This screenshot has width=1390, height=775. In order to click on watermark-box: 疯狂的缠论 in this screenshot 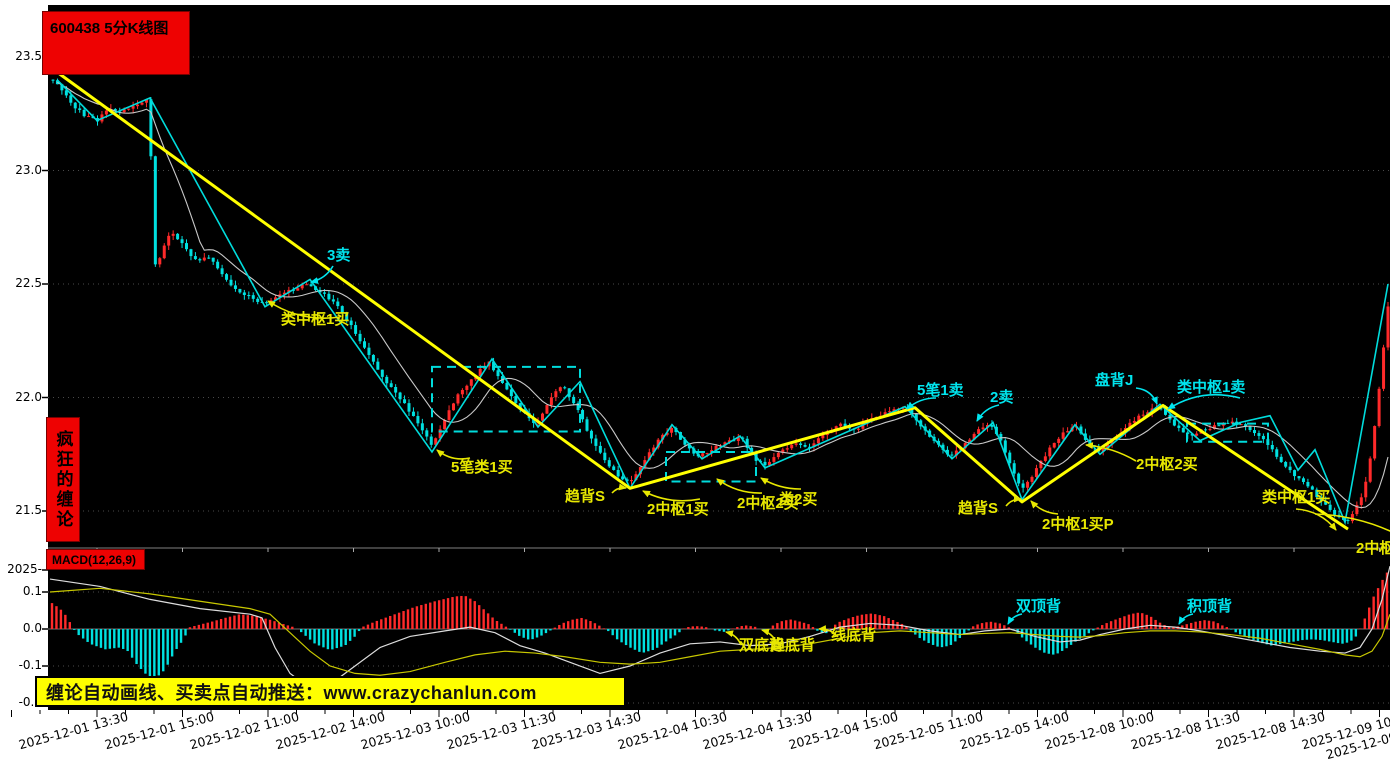, I will do `click(63, 479)`.